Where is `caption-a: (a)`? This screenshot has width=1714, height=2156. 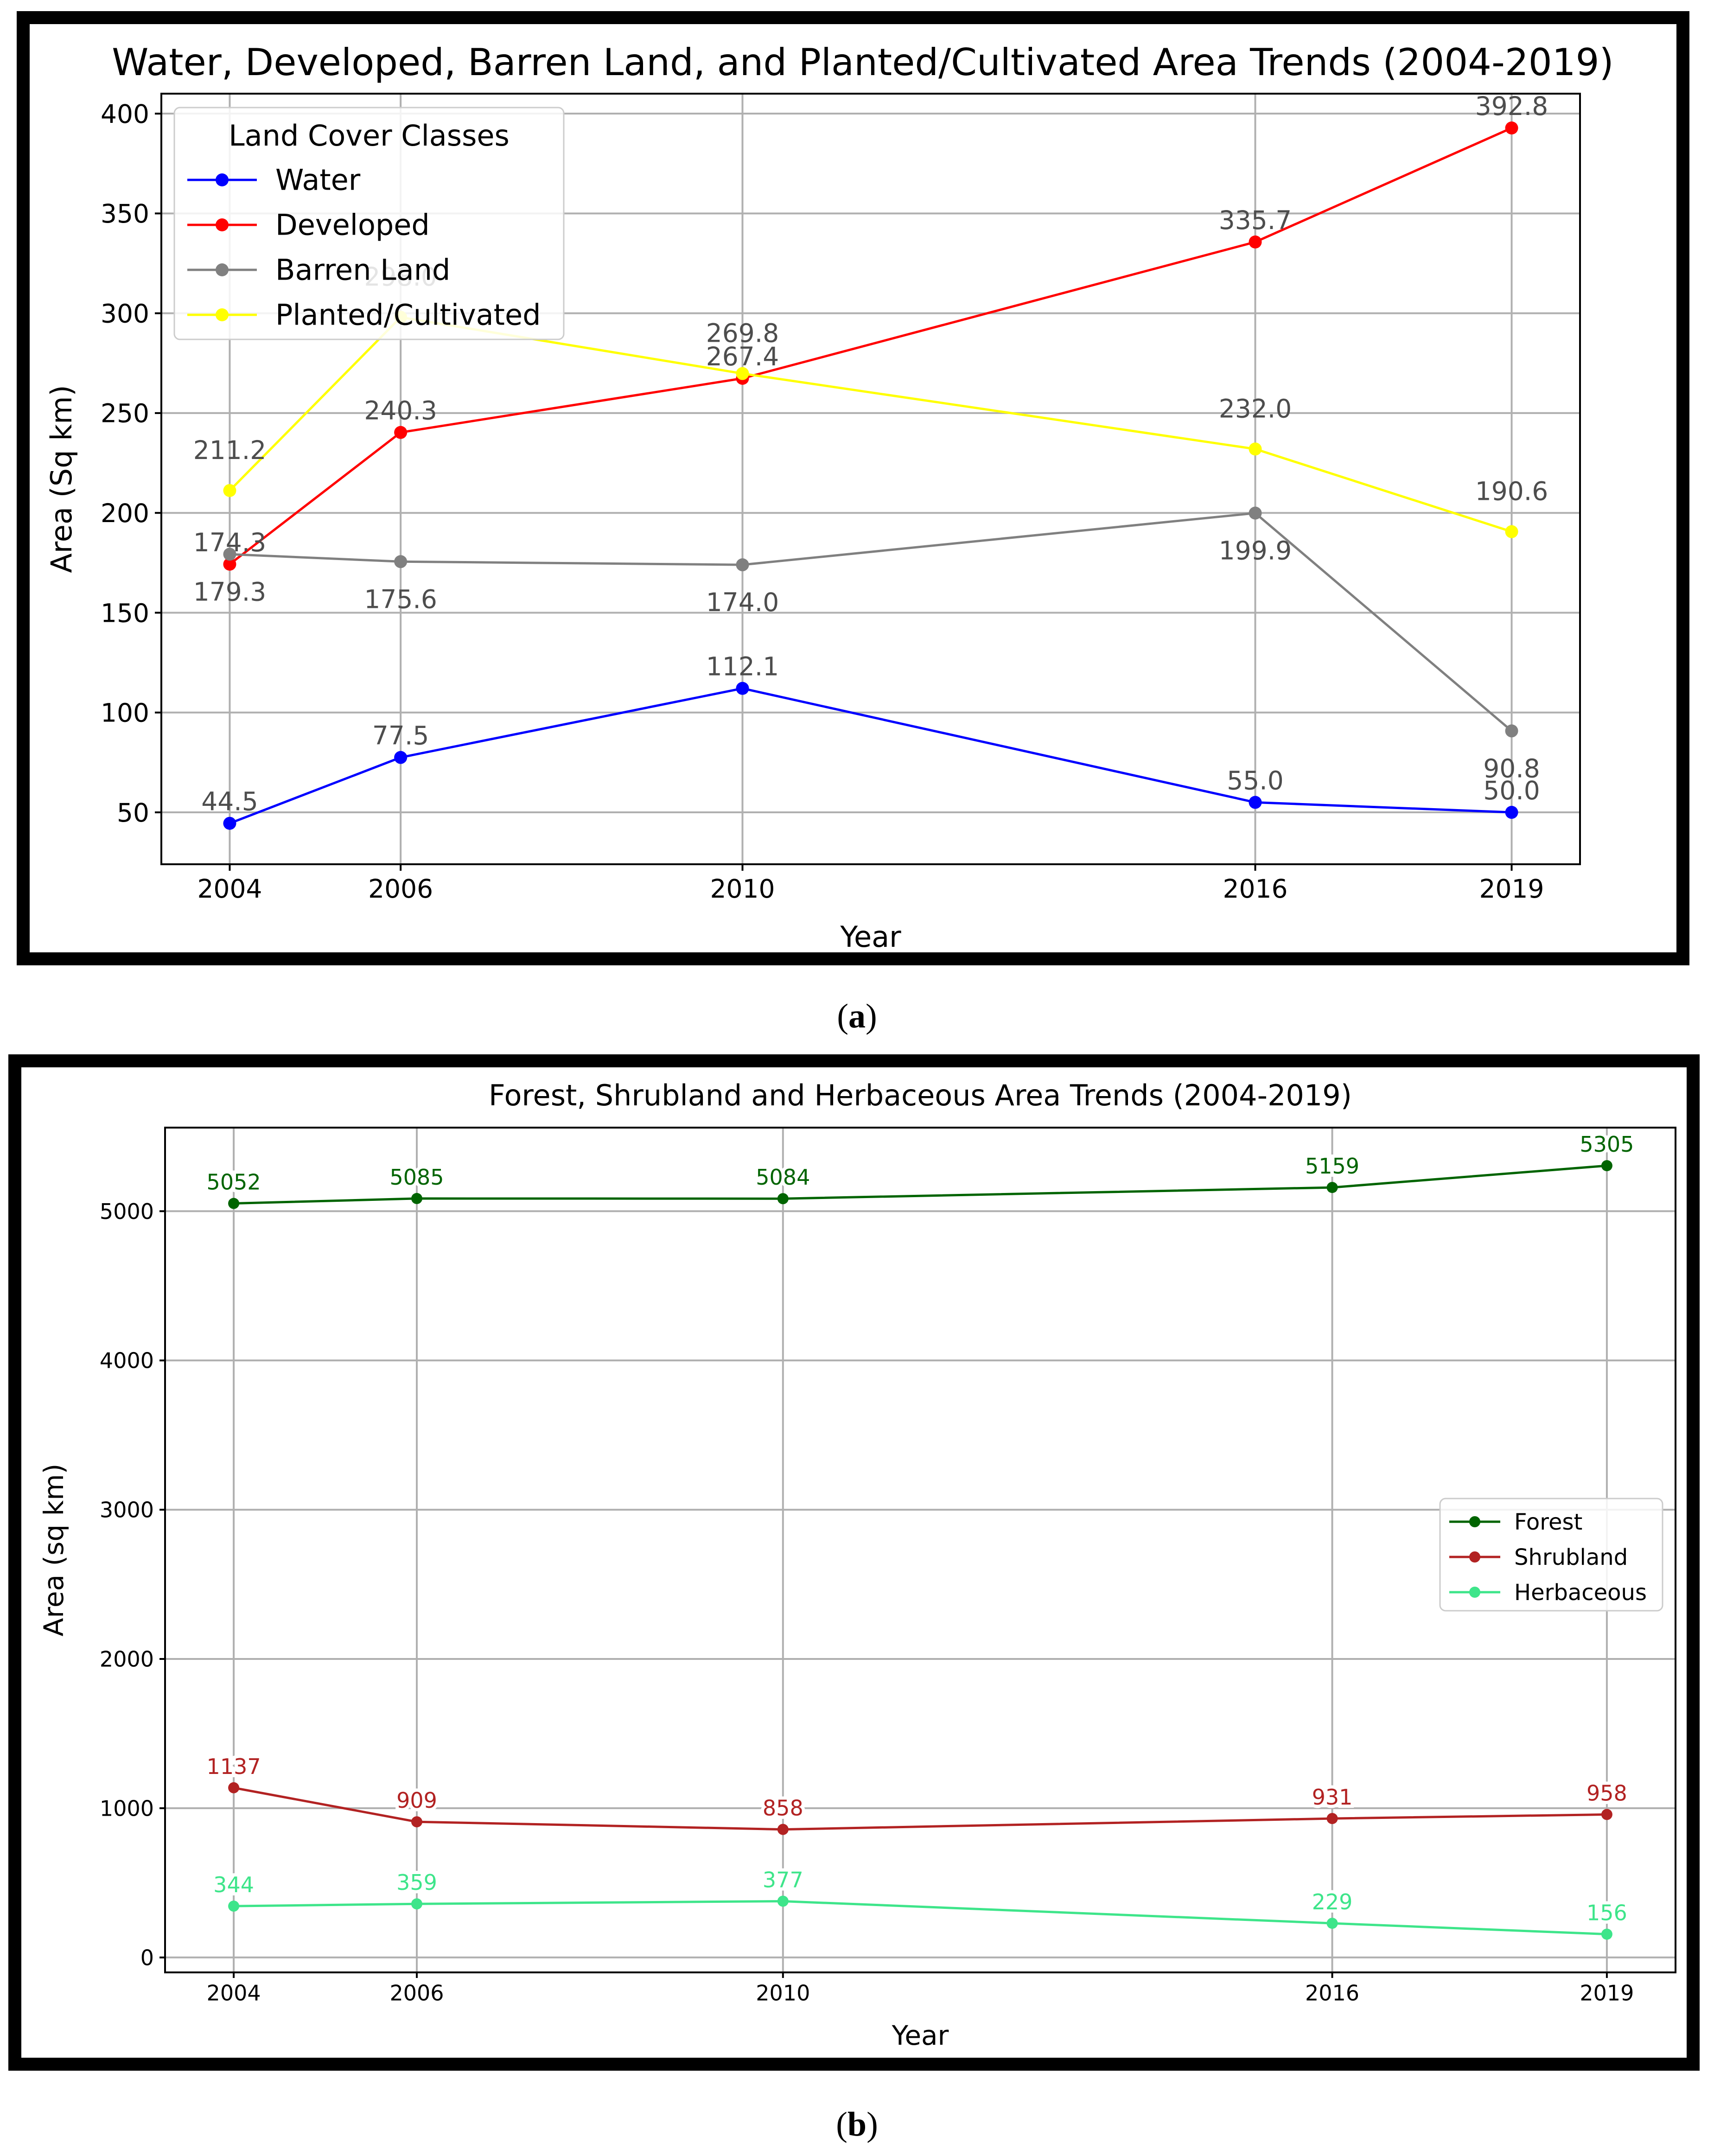
caption-a: (a) is located at coordinates (857, 1016).